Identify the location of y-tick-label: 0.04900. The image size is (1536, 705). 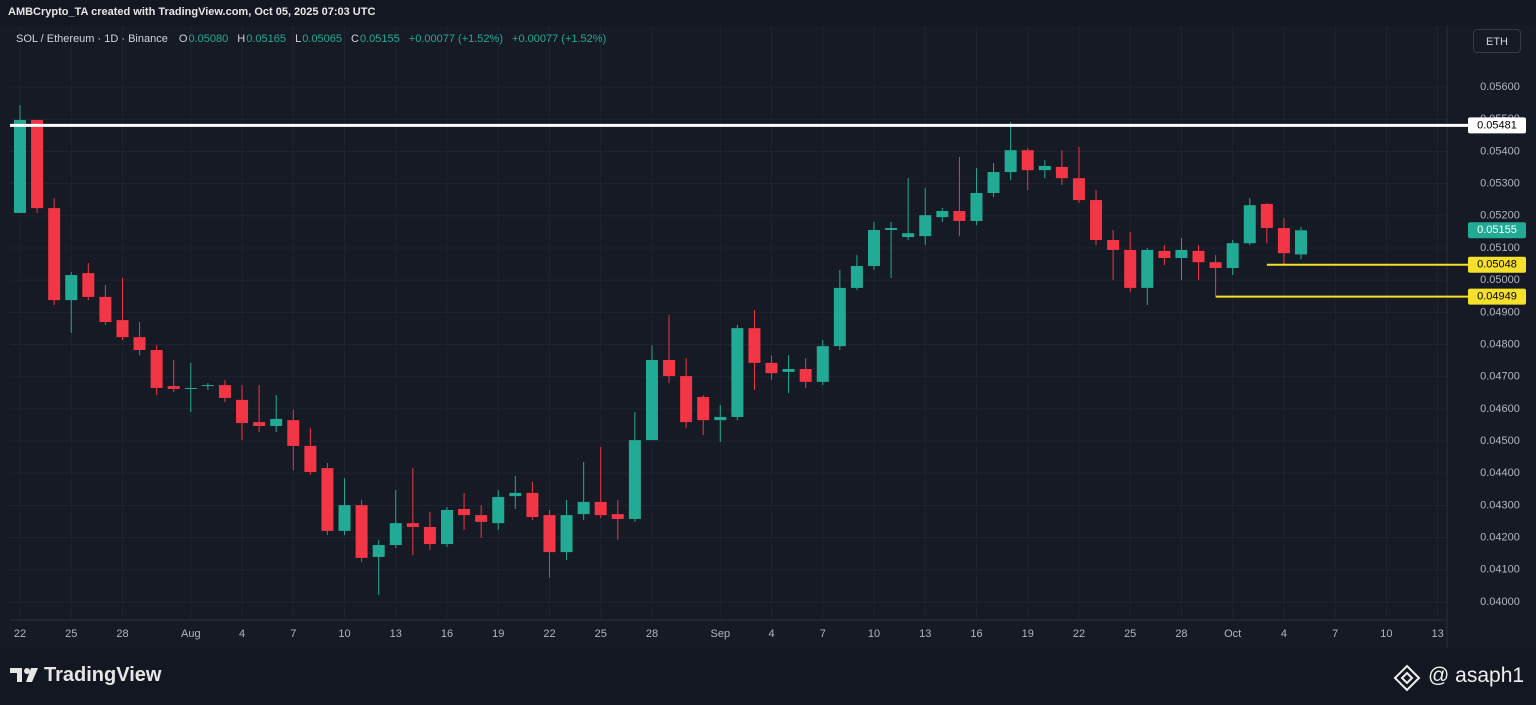
(1500, 312).